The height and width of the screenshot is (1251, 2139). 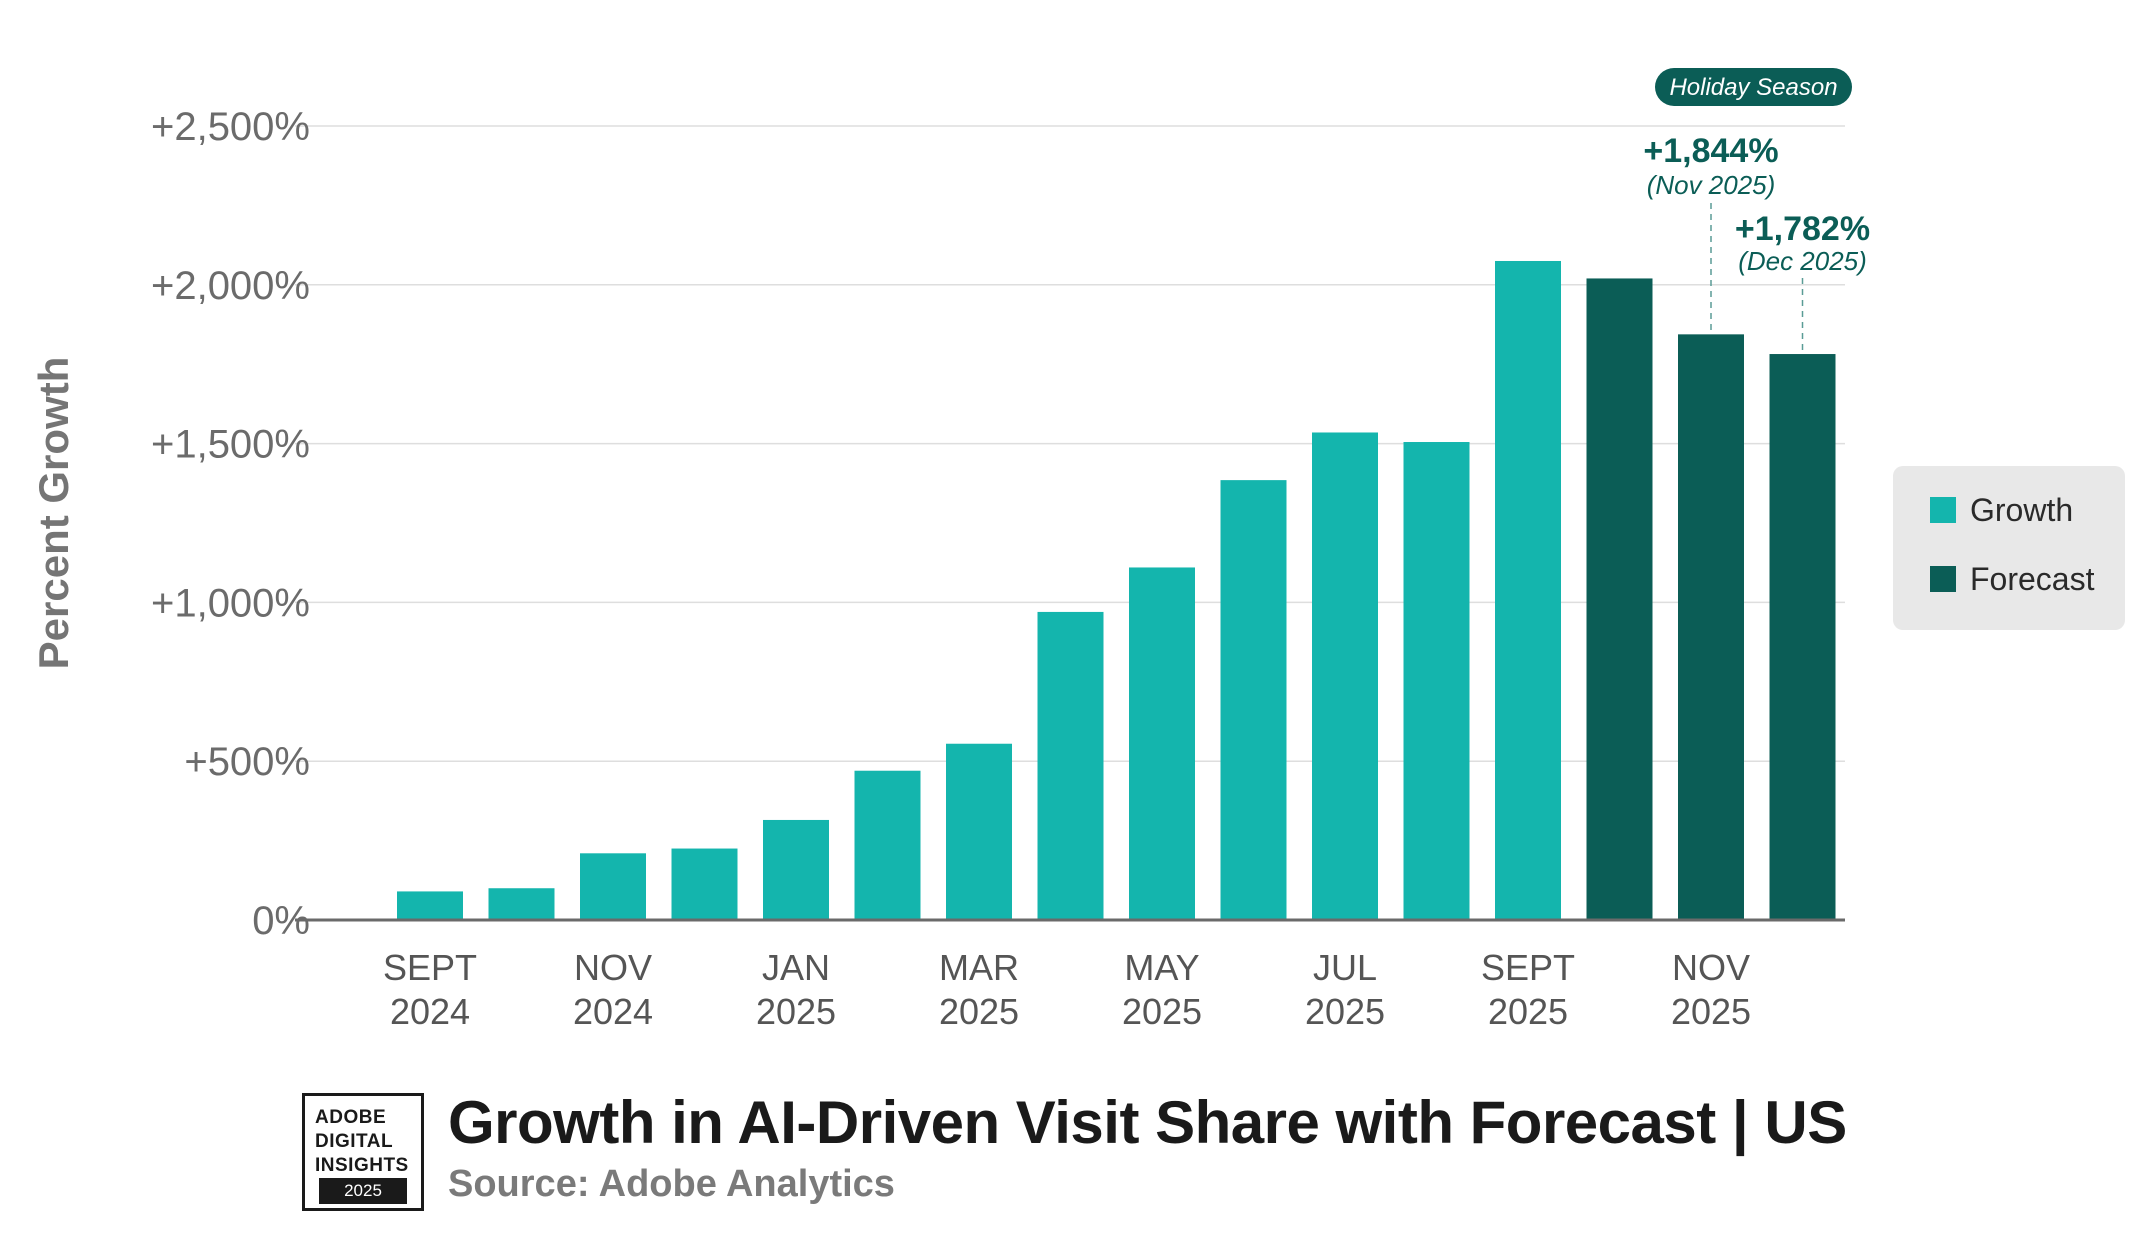 I want to click on logo-year: 2025, so click(x=363, y=1191).